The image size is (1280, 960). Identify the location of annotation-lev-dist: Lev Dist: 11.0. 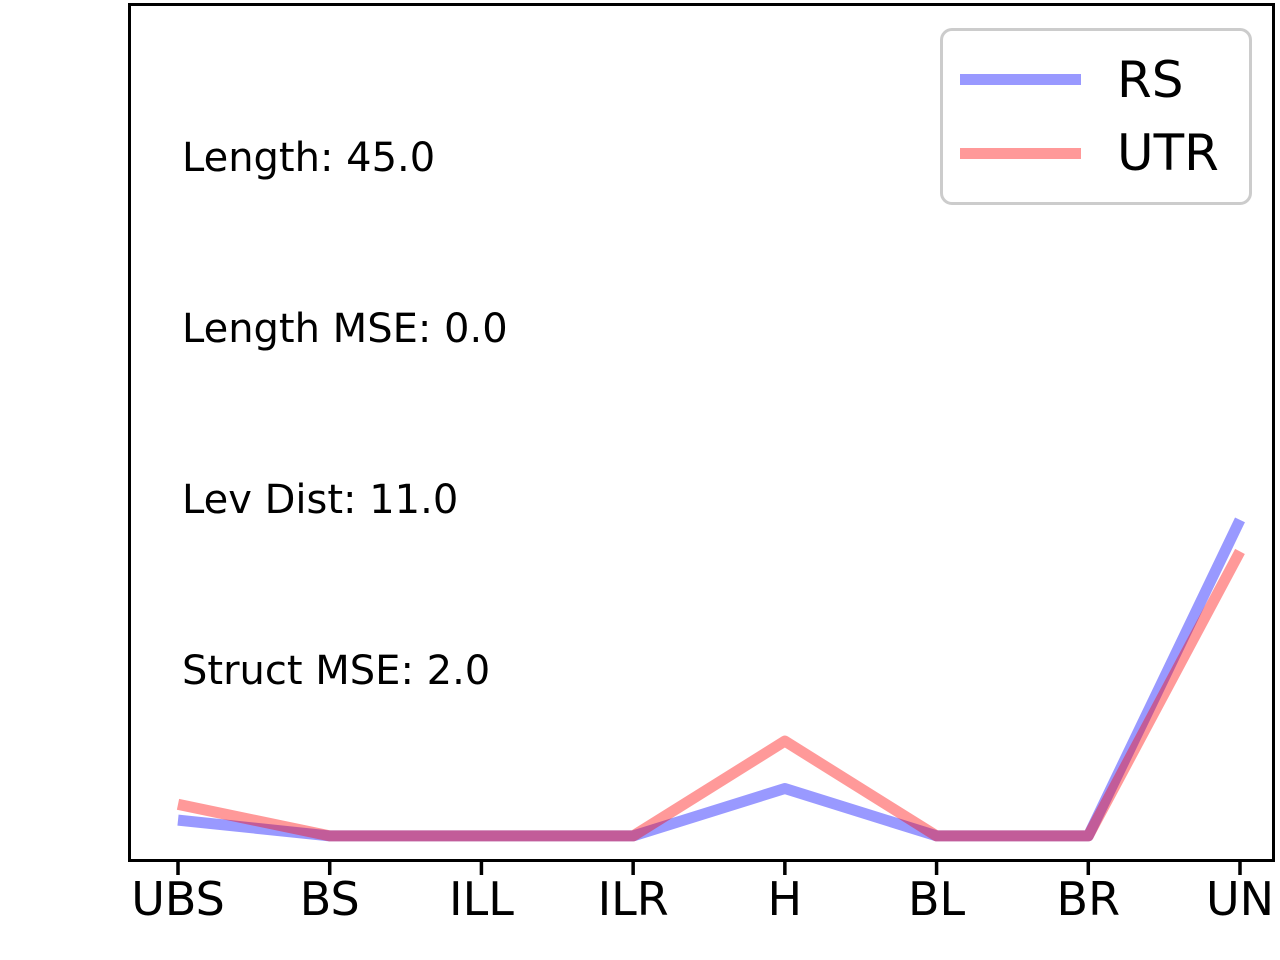
(320, 500).